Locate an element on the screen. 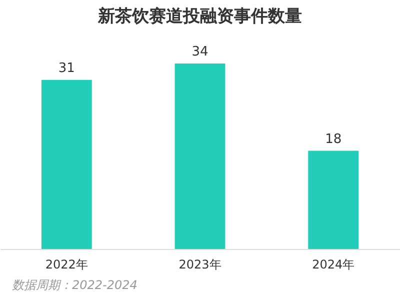 The image size is (400, 300). text: 数据周期：2022-2024 is located at coordinates (75, 285).